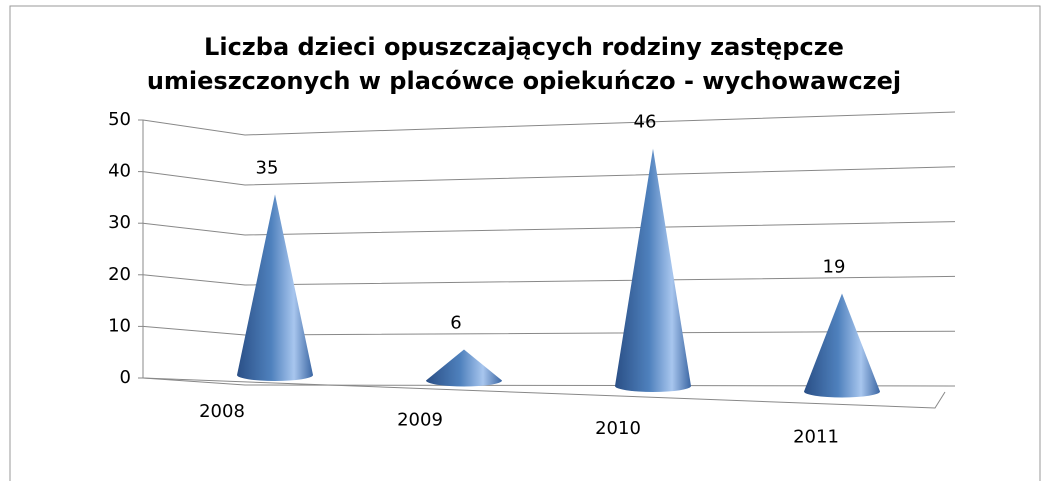 The image size is (1048, 481). What do you see at coordinates (455, 323) in the screenshot?
I see `value-label: 6` at bounding box center [455, 323].